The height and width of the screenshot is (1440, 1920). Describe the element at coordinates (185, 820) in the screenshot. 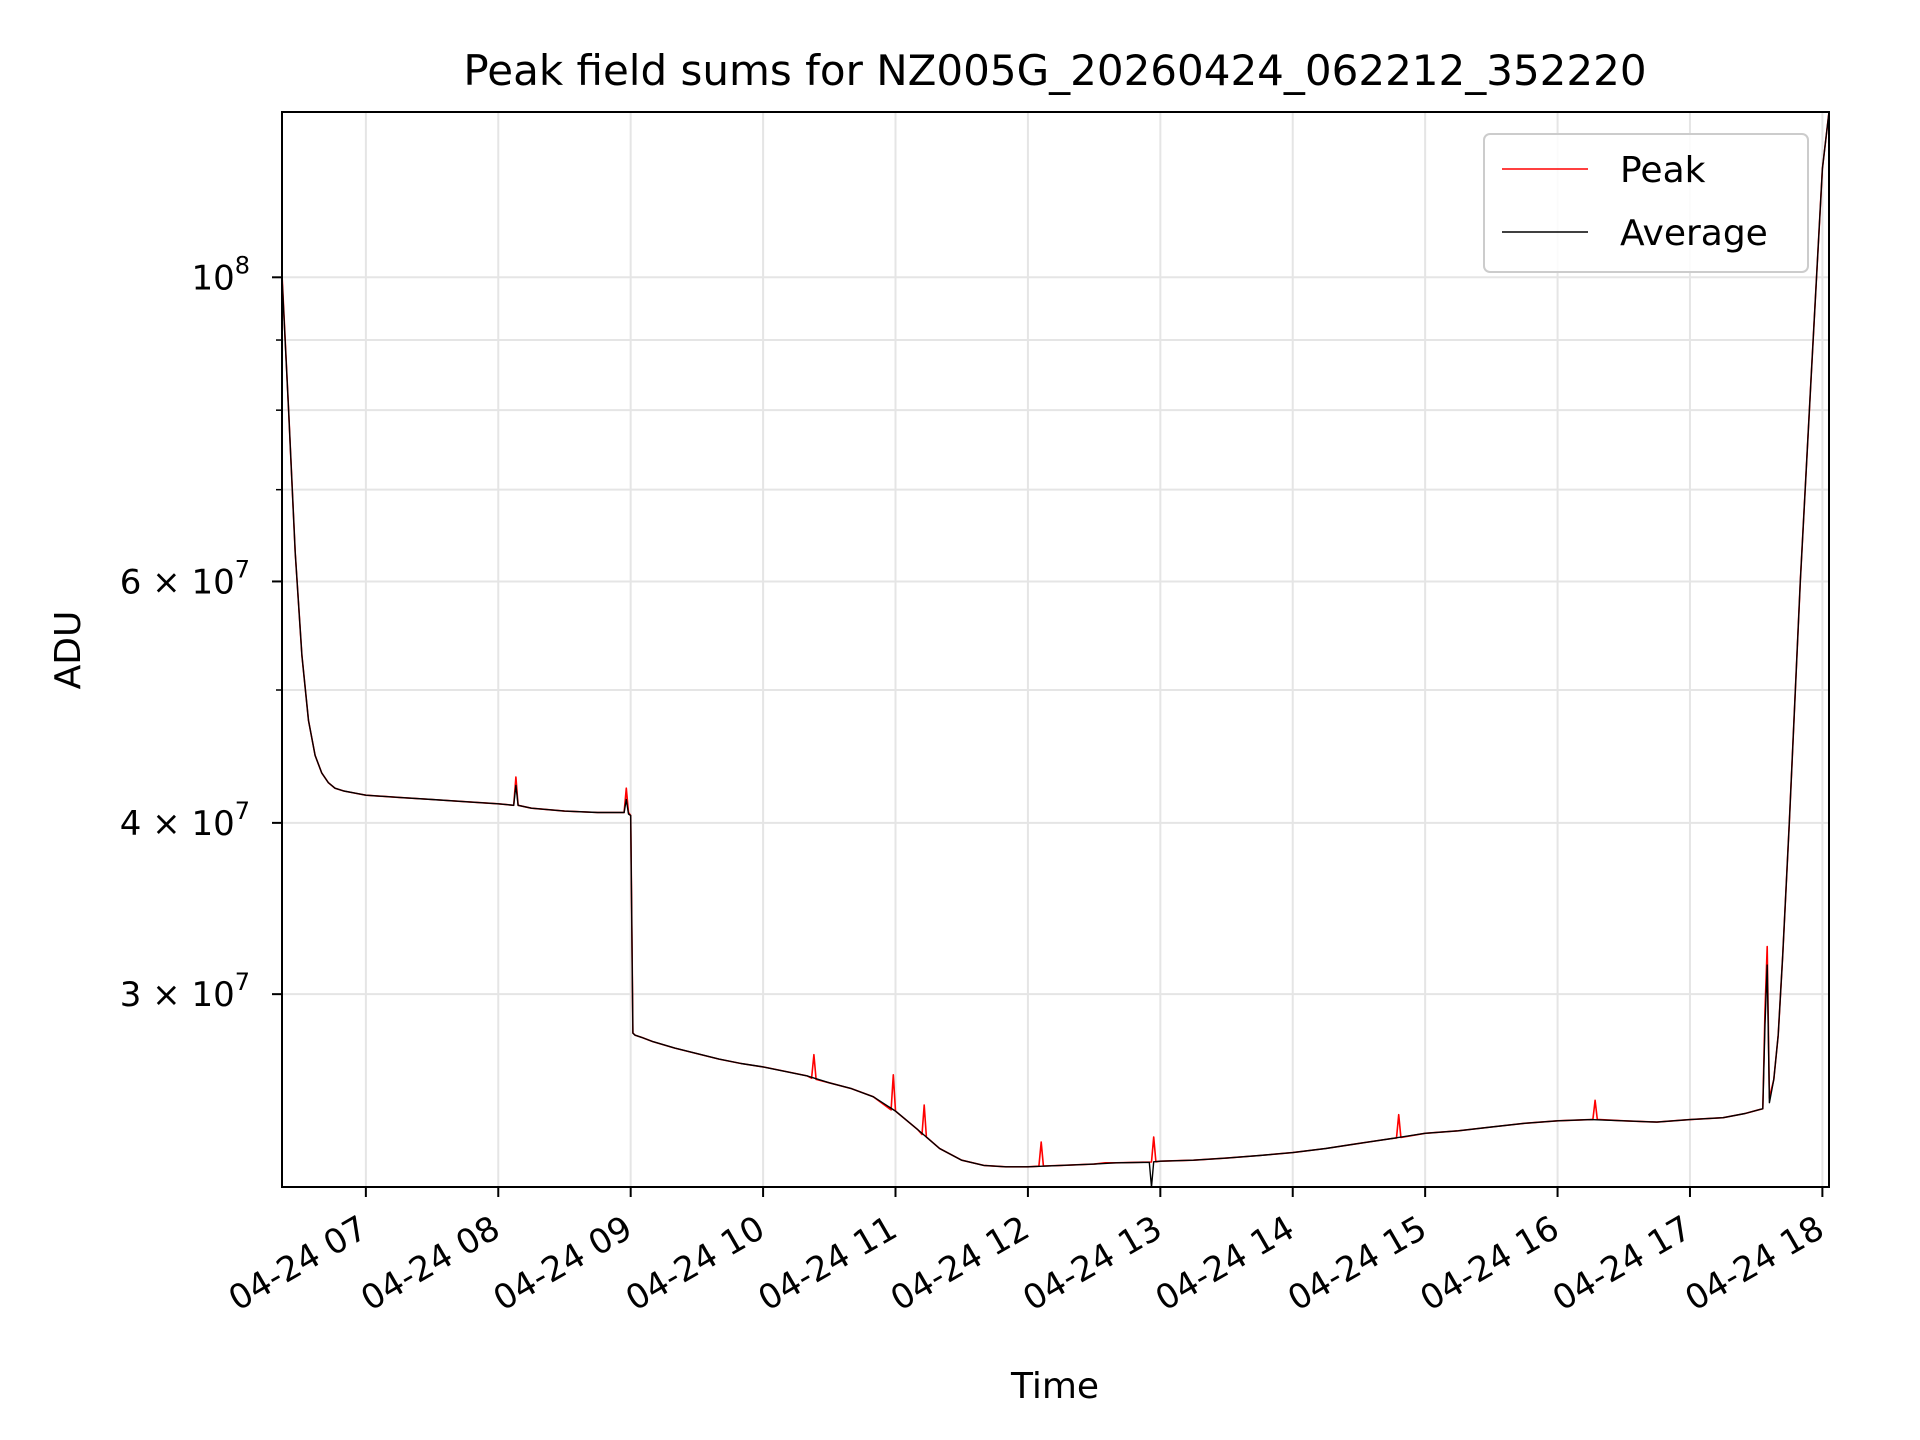

I see `y-tick-label: 4 × 107` at that location.